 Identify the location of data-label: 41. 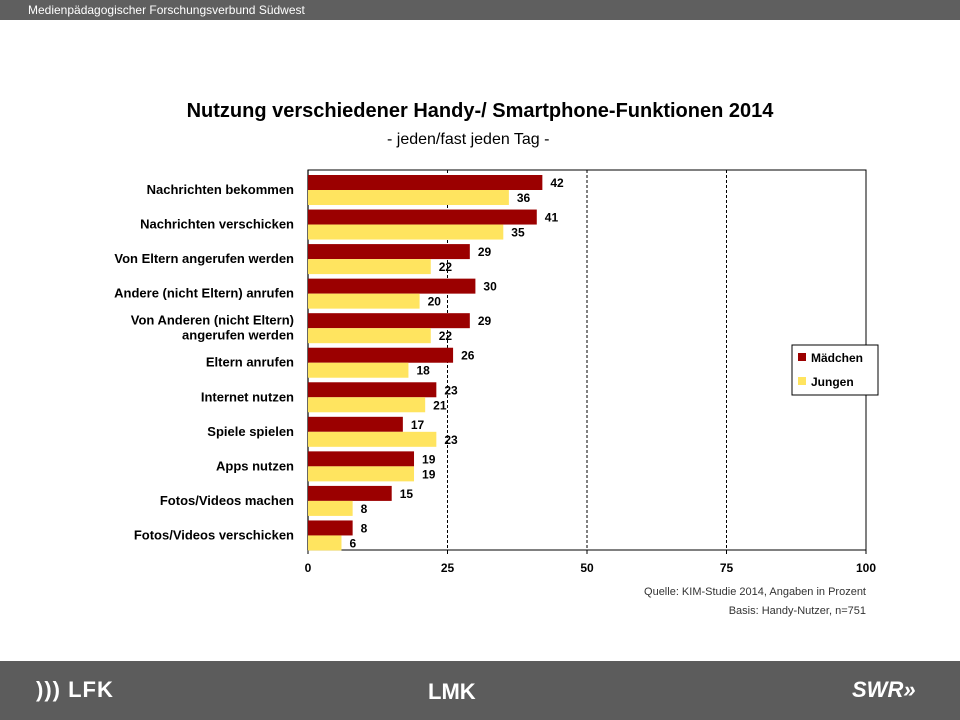
(552, 218).